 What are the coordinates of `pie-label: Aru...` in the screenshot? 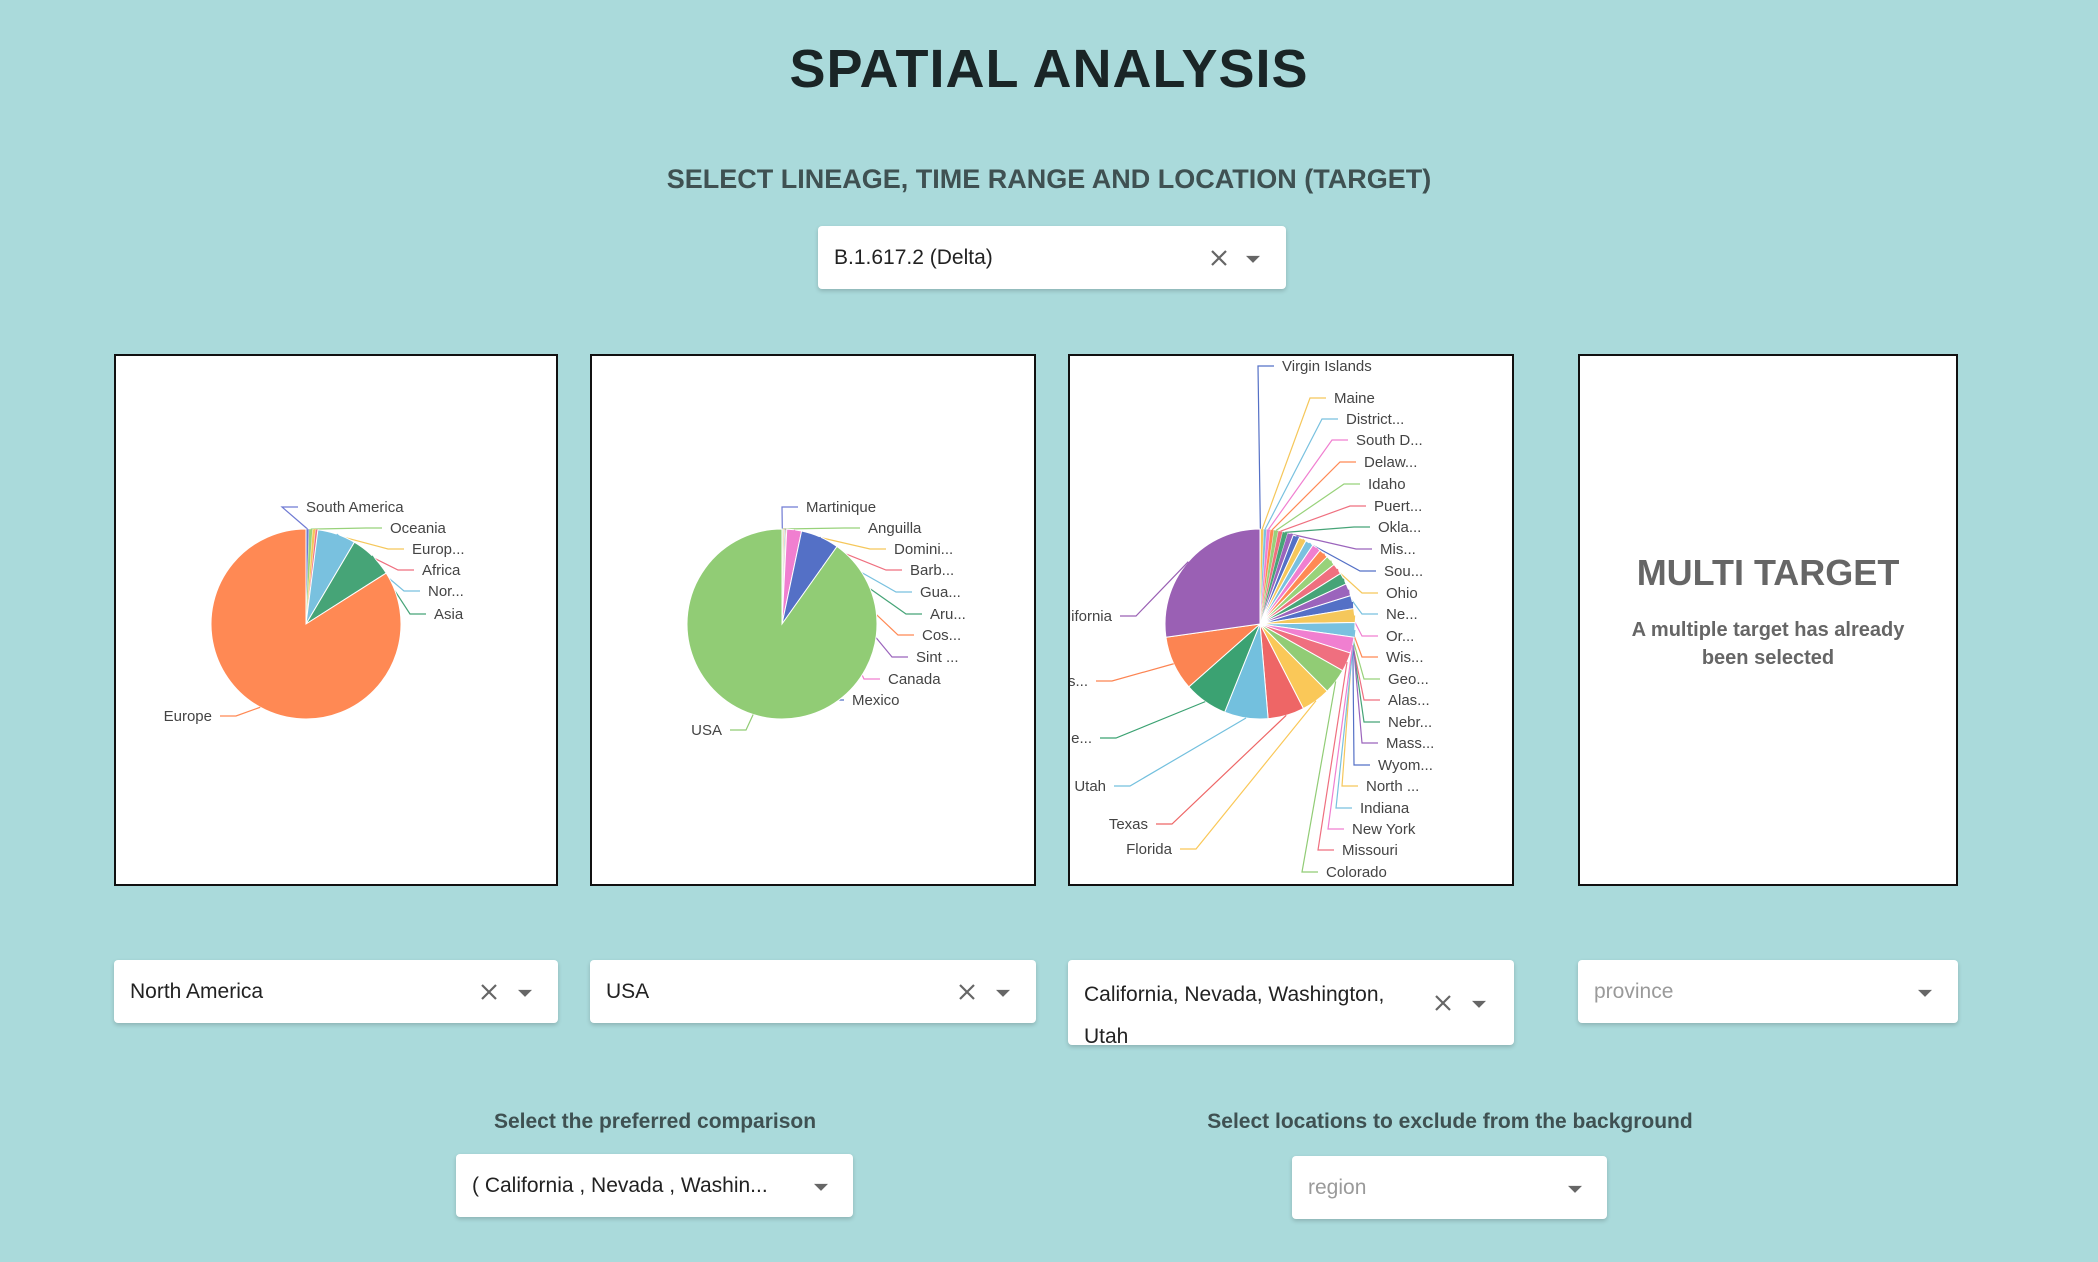 It's located at (948, 614).